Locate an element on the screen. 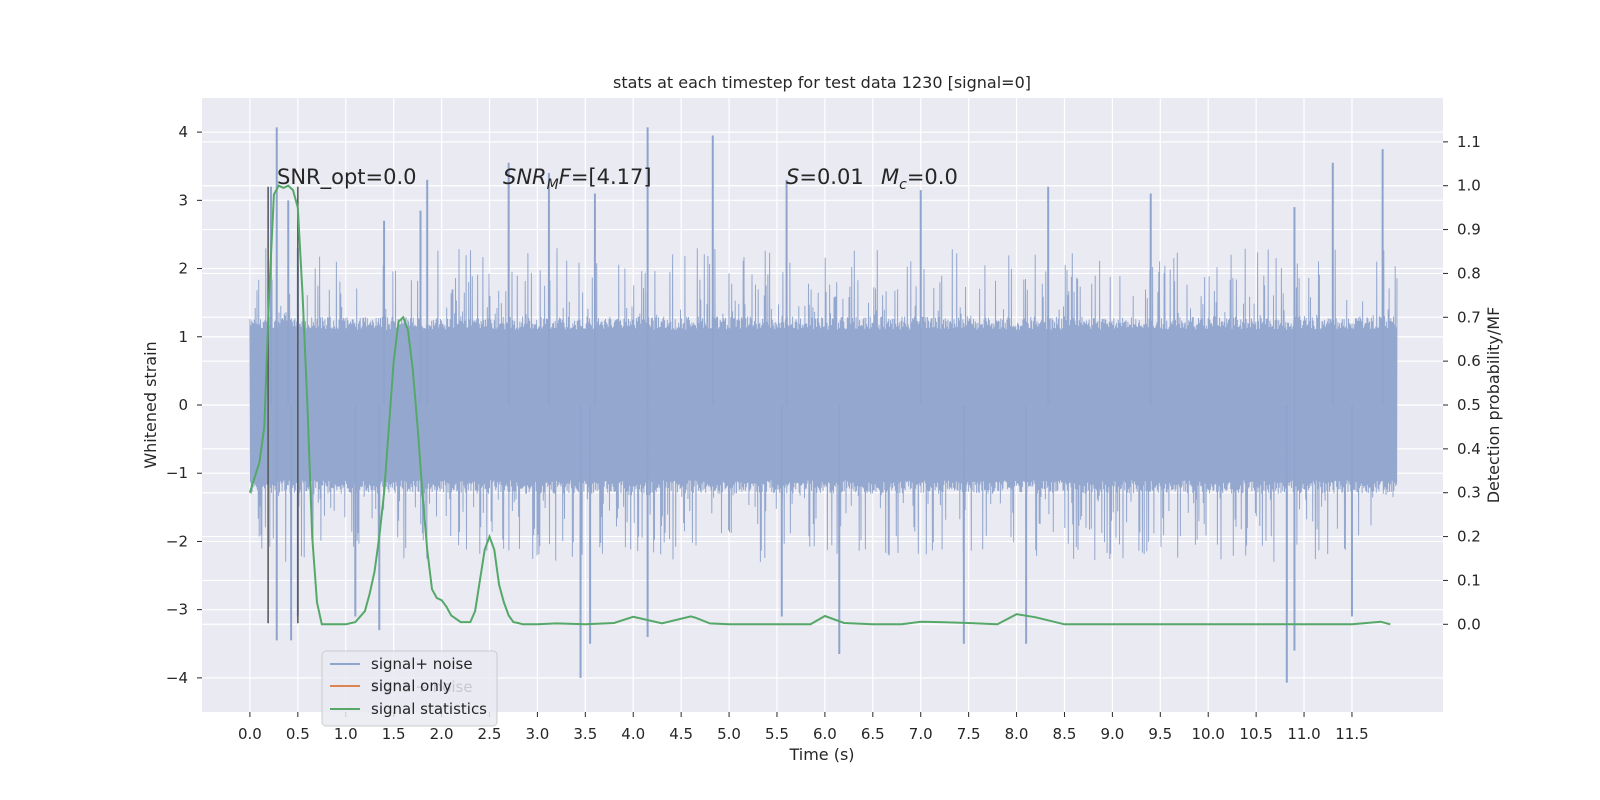 The image size is (1600, 800). y-right-tick-label: 0.1 is located at coordinates (1469, 580).